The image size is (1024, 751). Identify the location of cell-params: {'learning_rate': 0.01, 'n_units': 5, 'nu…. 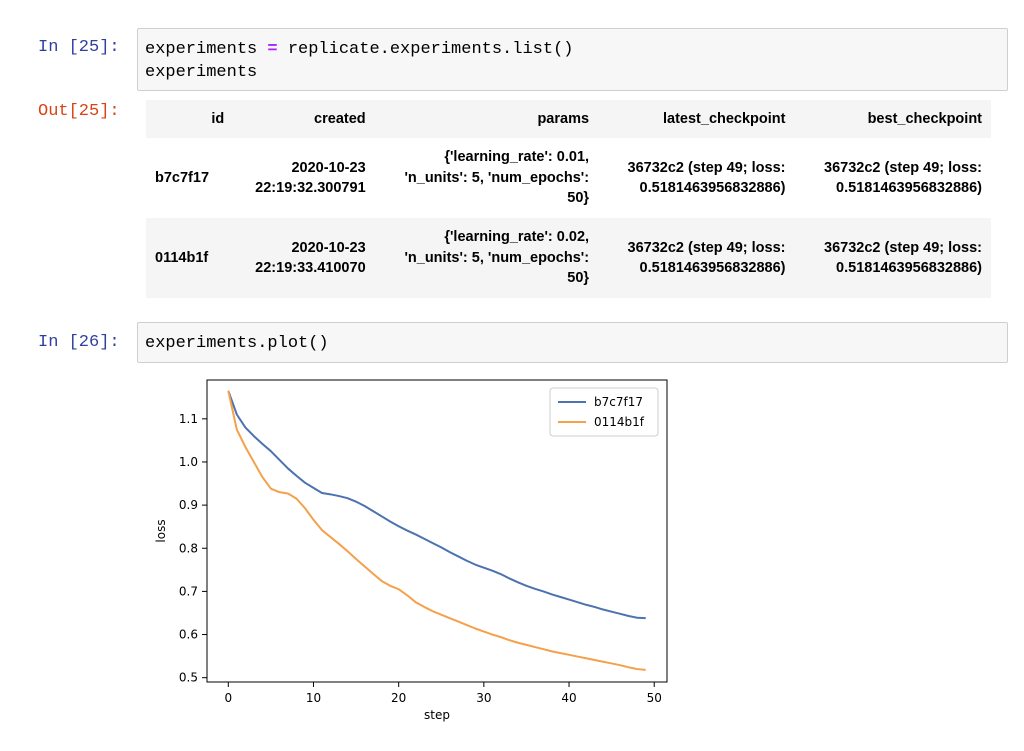
(486, 178).